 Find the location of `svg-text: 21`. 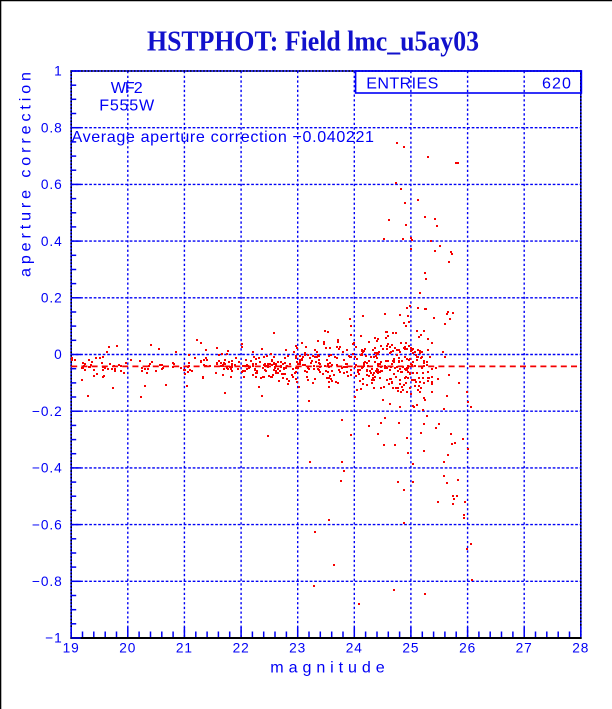

svg-text: 21 is located at coordinates (184, 648).